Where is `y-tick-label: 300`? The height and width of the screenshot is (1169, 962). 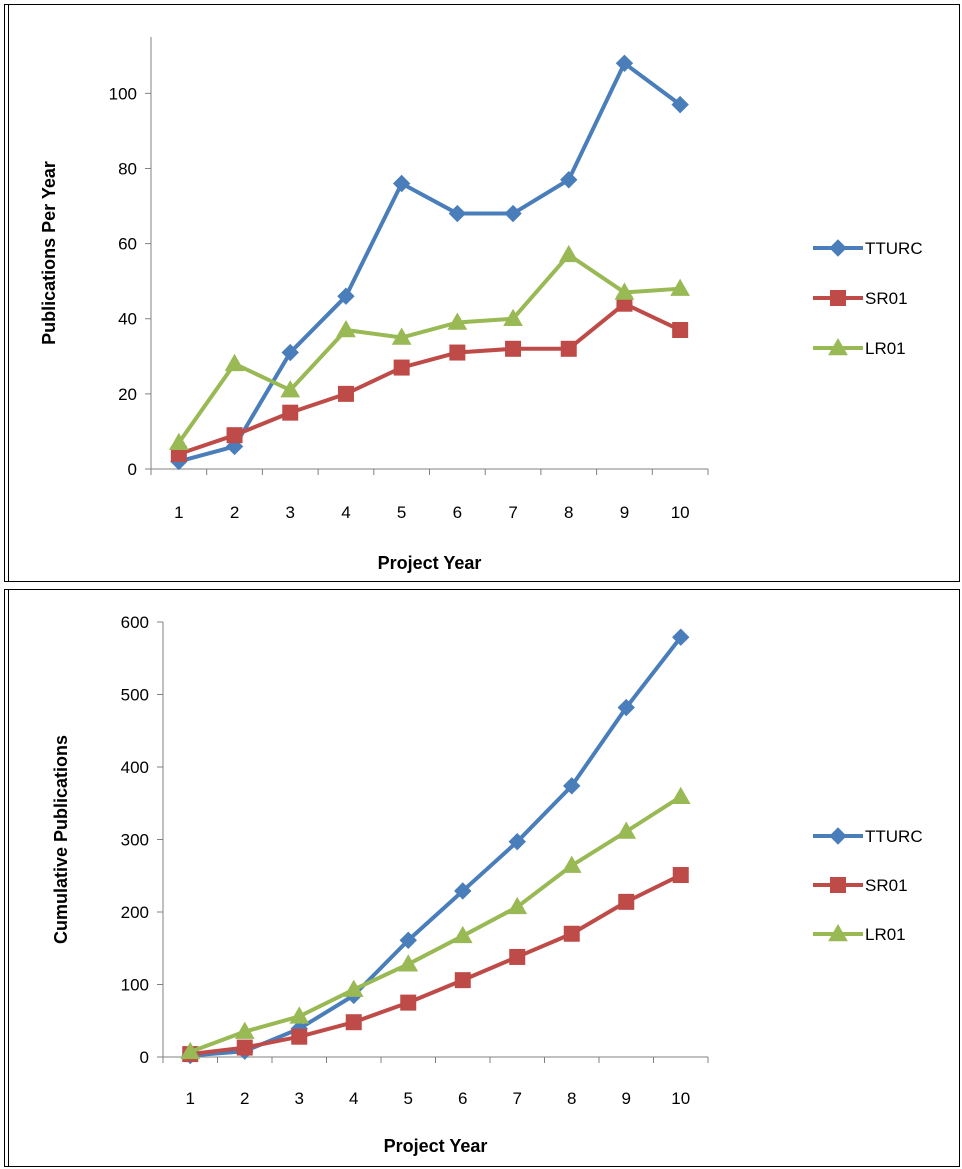
y-tick-label: 300 is located at coordinates (135, 840).